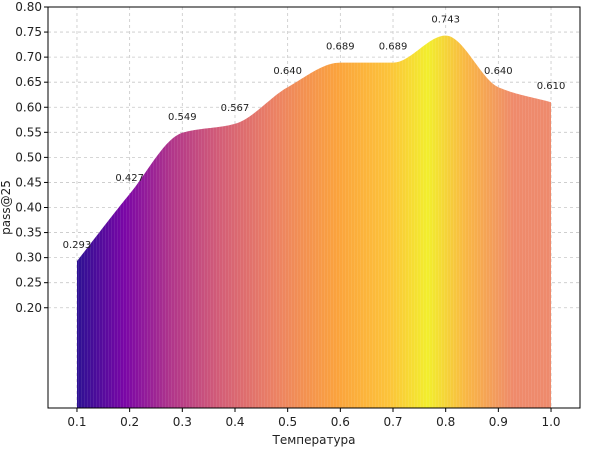 The width and height of the screenshot is (600, 451). What do you see at coordinates (340, 422) in the screenshot?
I see `x-tick-label: 0.6` at bounding box center [340, 422].